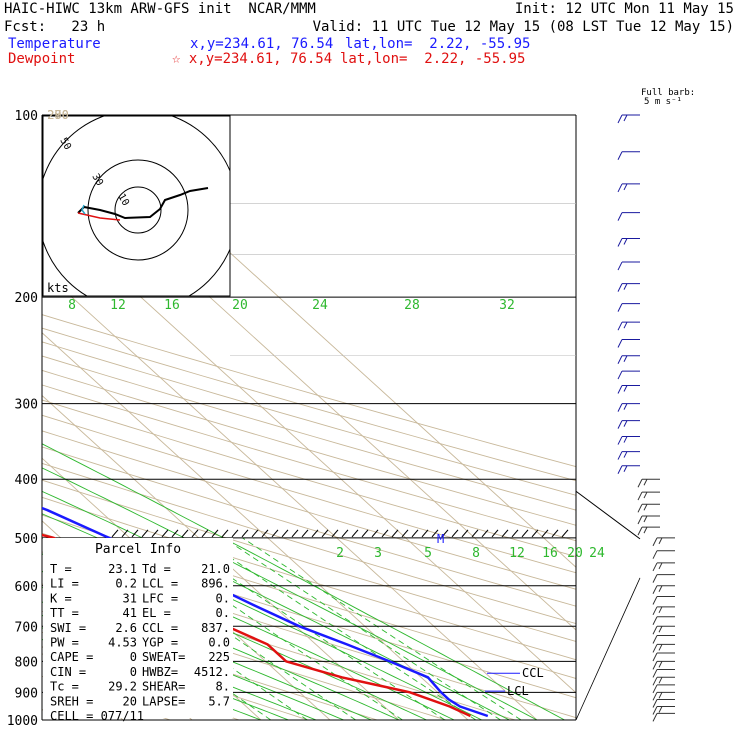 The width and height of the screenshot is (740, 740). What do you see at coordinates (122, 643) in the screenshot?
I see `parcel-param-value: 4.53` at bounding box center [122, 643].